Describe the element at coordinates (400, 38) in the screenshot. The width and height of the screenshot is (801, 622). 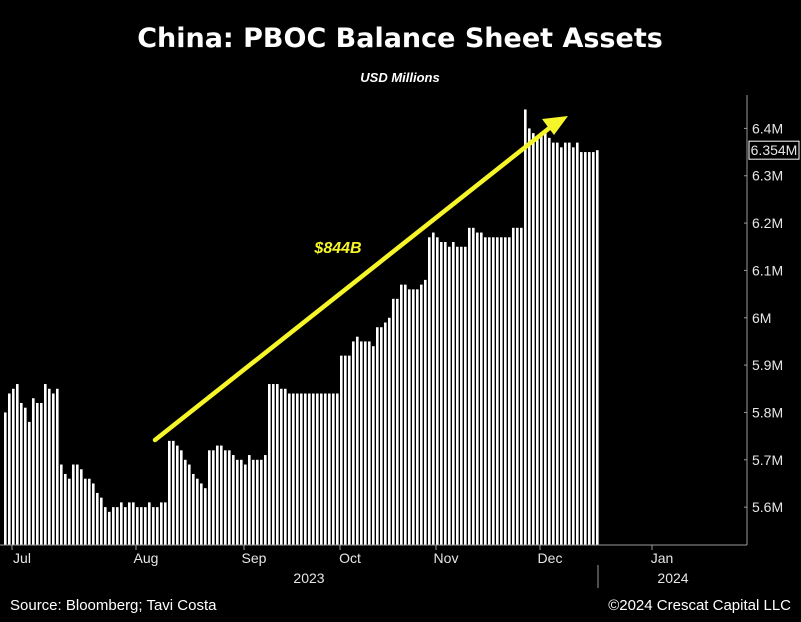
I see `chart-title: China: PBOC Balance Sheet Assets` at that location.